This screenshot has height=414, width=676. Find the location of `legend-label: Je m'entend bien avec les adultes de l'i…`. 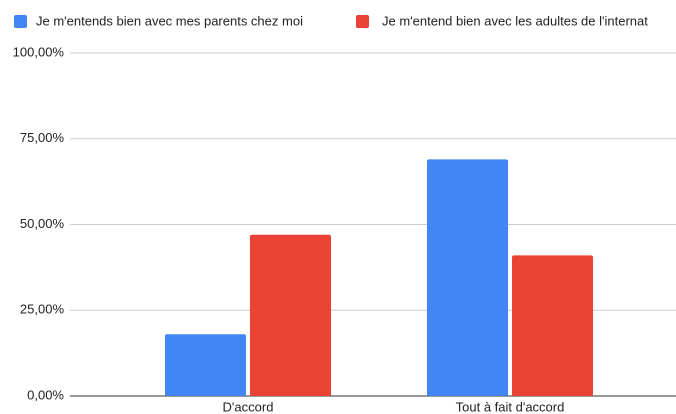

legend-label: Je m'entend bien avec les adultes de l'i… is located at coordinates (515, 20).